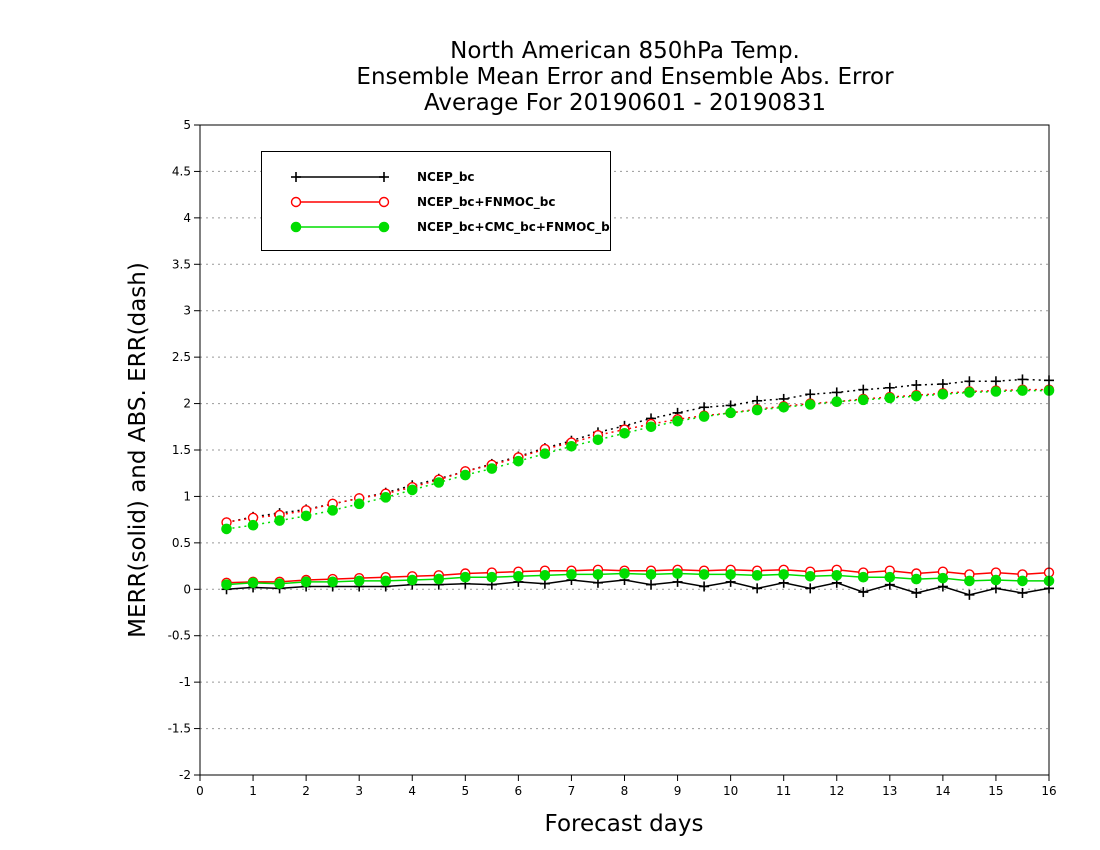 The height and width of the screenshot is (850, 1100). What do you see at coordinates (513, 227) in the screenshot?
I see `legend-label: NCEP_bc+CMC_bc+FNMOC_bc` at bounding box center [513, 227].